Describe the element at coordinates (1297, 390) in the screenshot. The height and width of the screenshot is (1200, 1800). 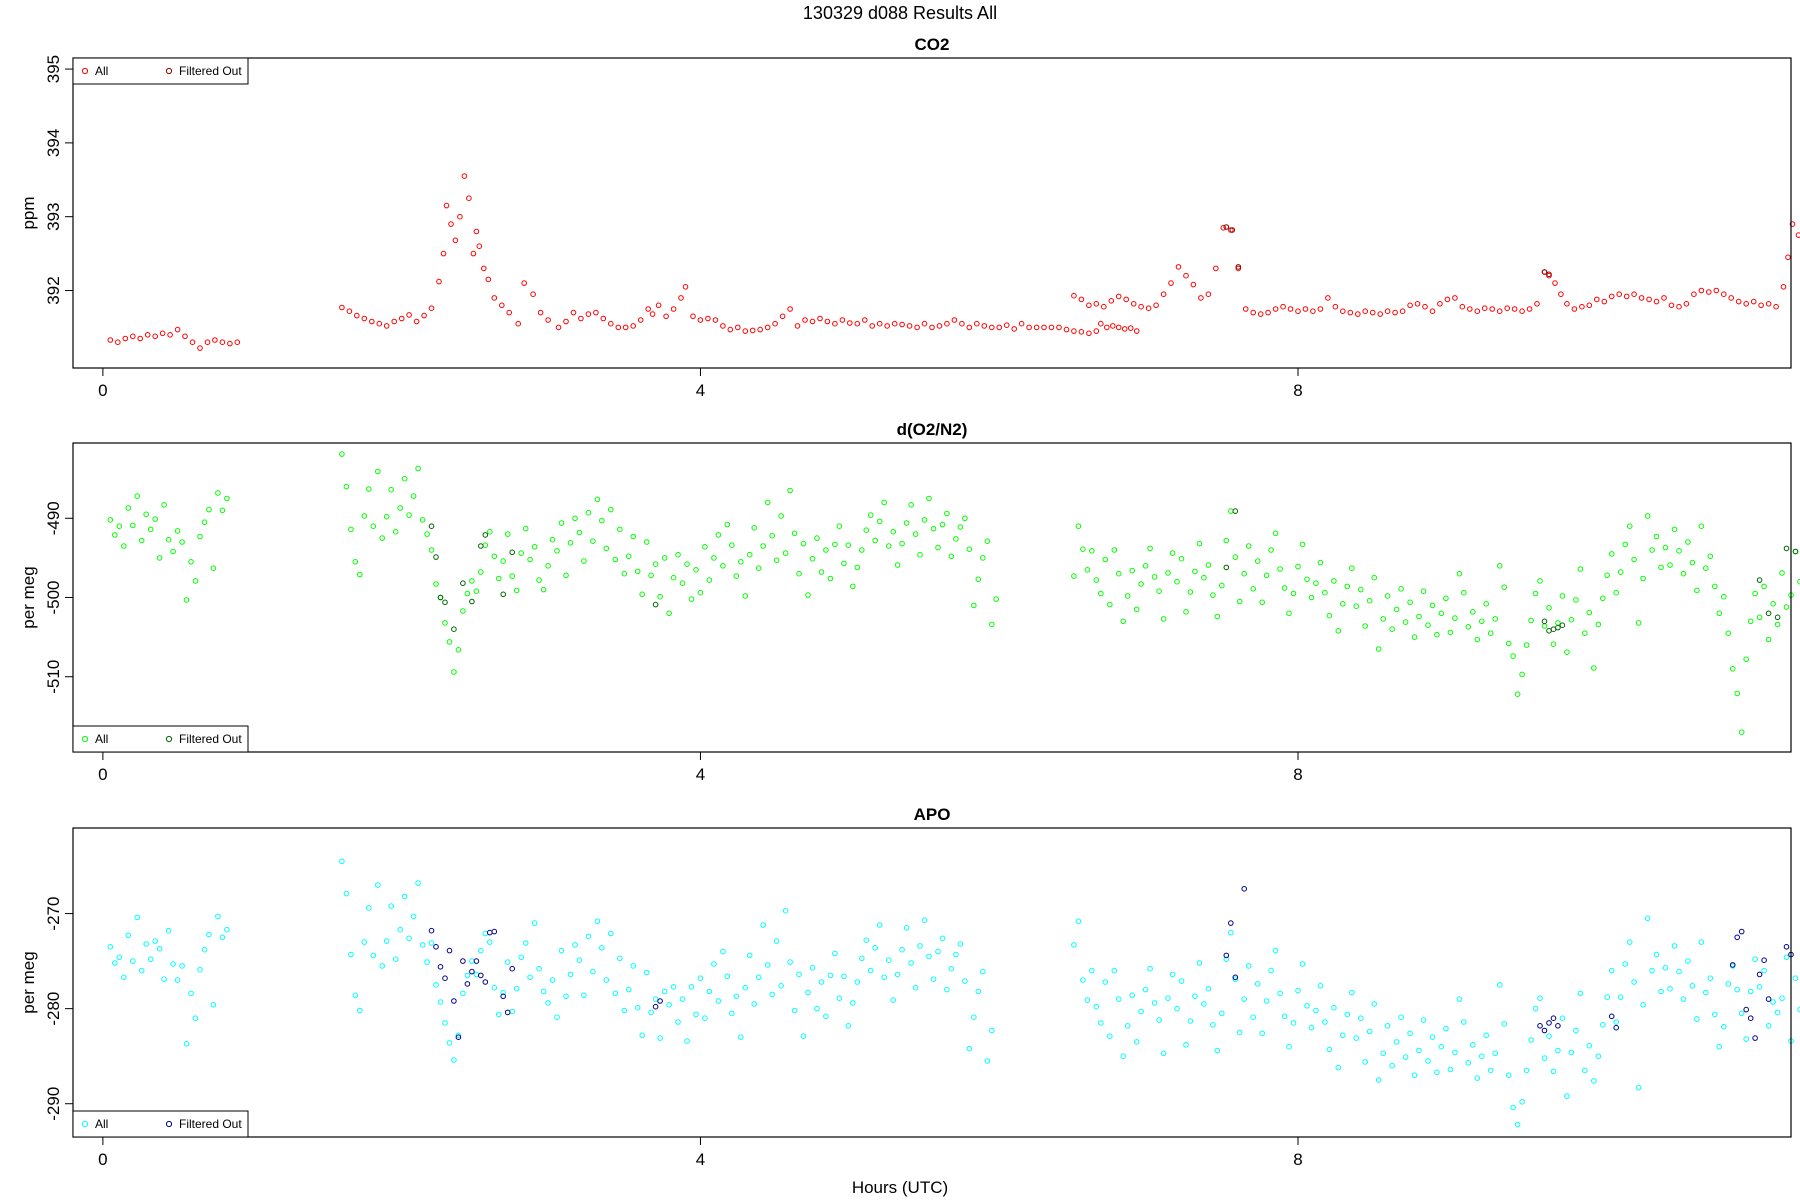
I see `x-tick-label: 8` at that location.